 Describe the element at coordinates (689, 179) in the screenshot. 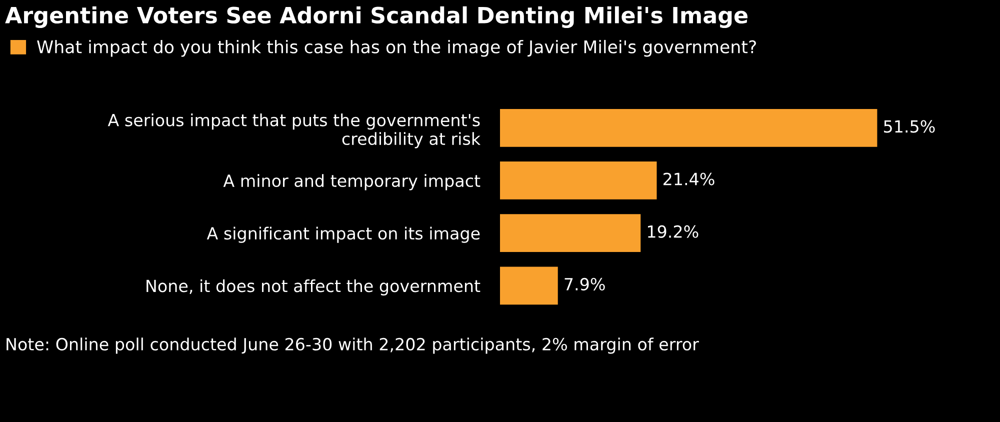

I see `data-label: 21.4%` at that location.